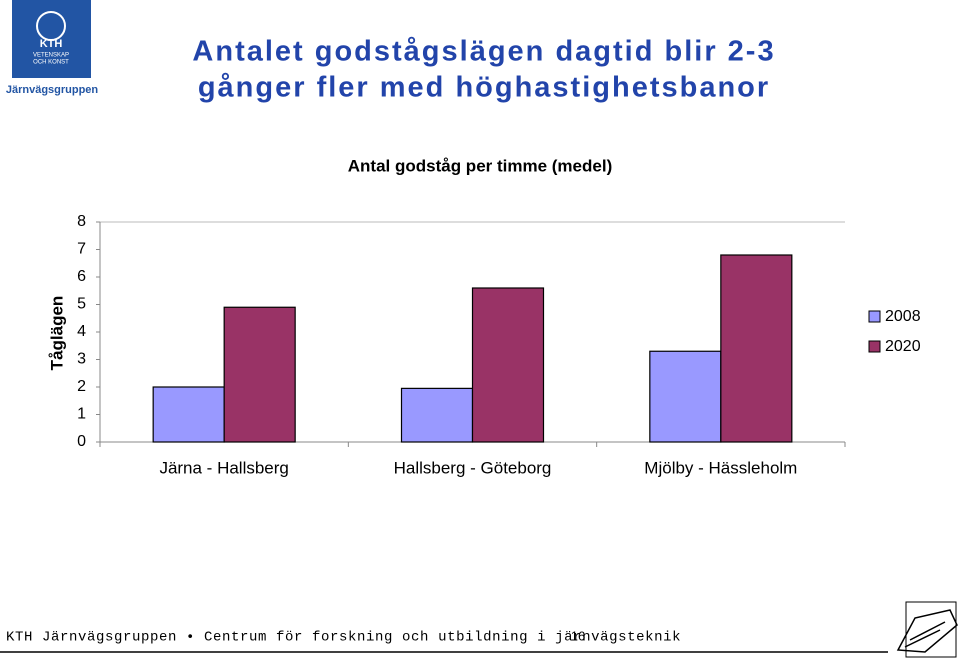  I want to click on slide-title: Antalet godstågslägen dagtid blir 2-3, so click(483, 52).